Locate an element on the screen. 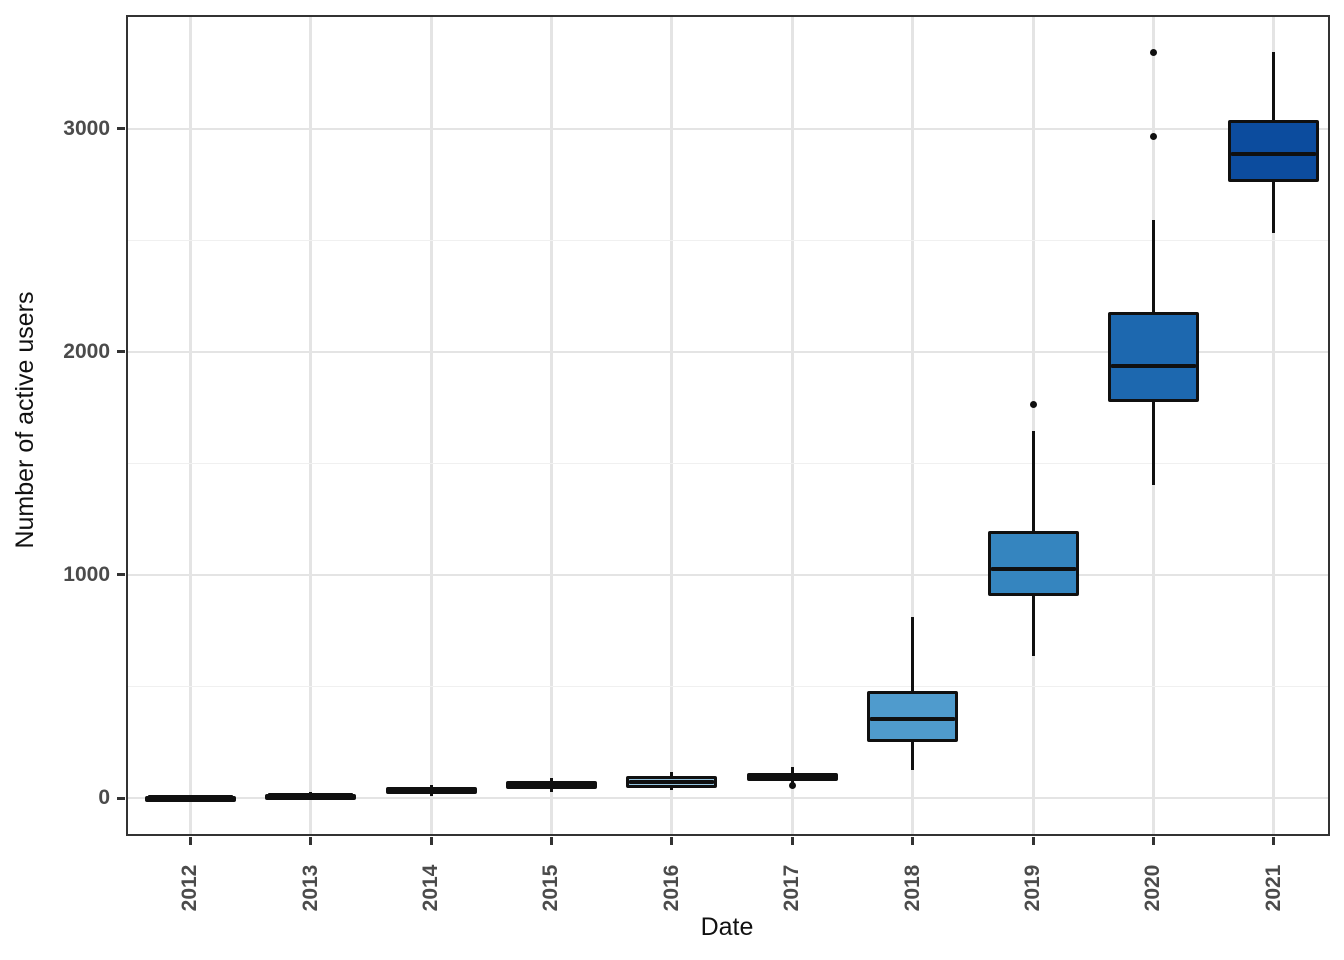 The image size is (1344, 960). x-tick-label-2018: 2018 is located at coordinates (912, 888).